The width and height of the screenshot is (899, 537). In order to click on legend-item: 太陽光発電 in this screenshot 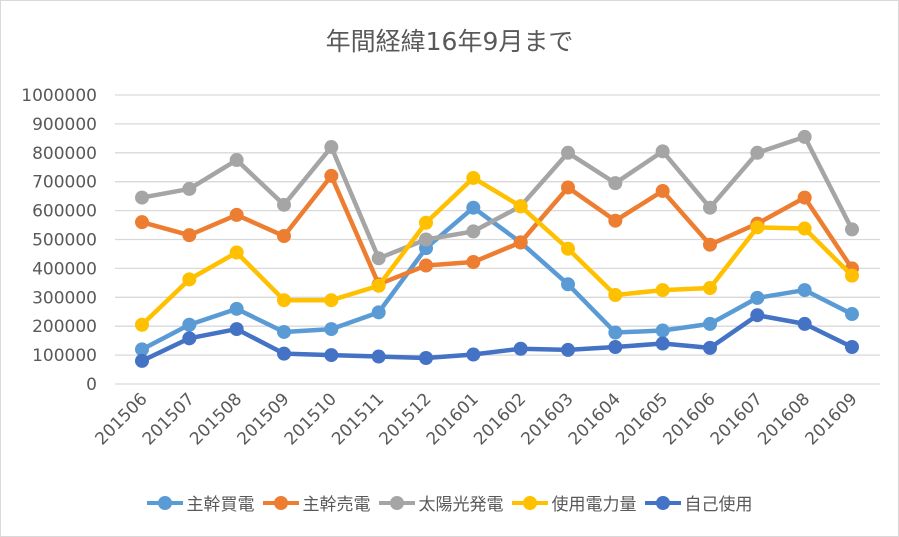, I will do `click(441, 502)`.